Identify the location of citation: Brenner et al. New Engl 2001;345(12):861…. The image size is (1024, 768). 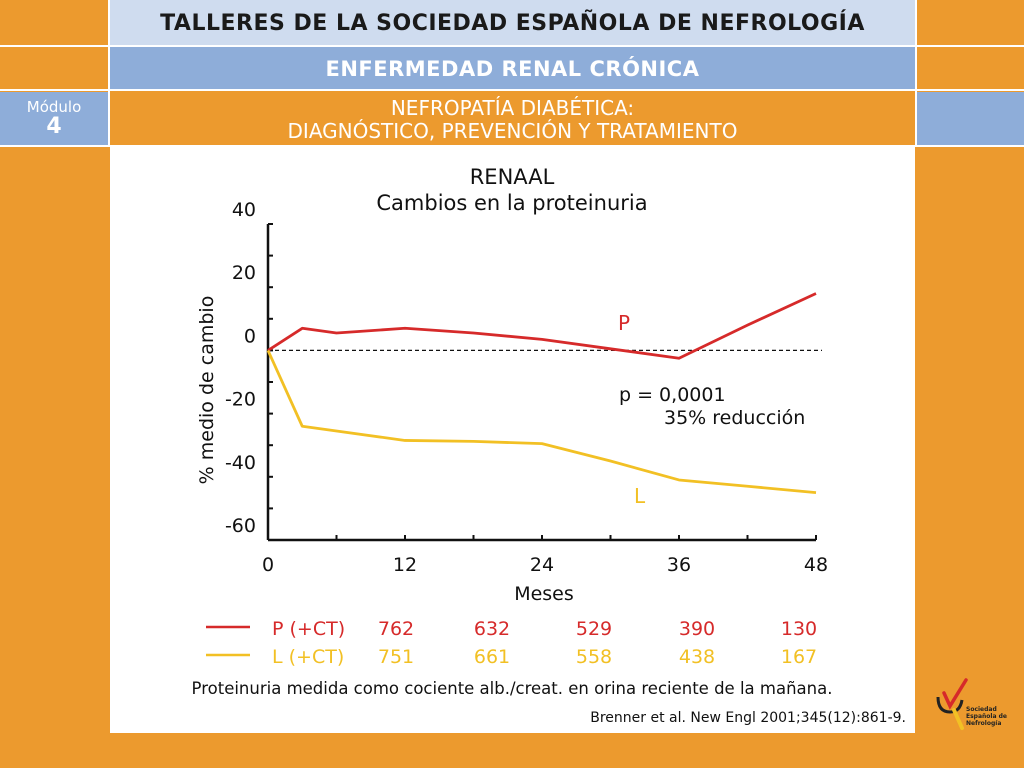
(748, 718).